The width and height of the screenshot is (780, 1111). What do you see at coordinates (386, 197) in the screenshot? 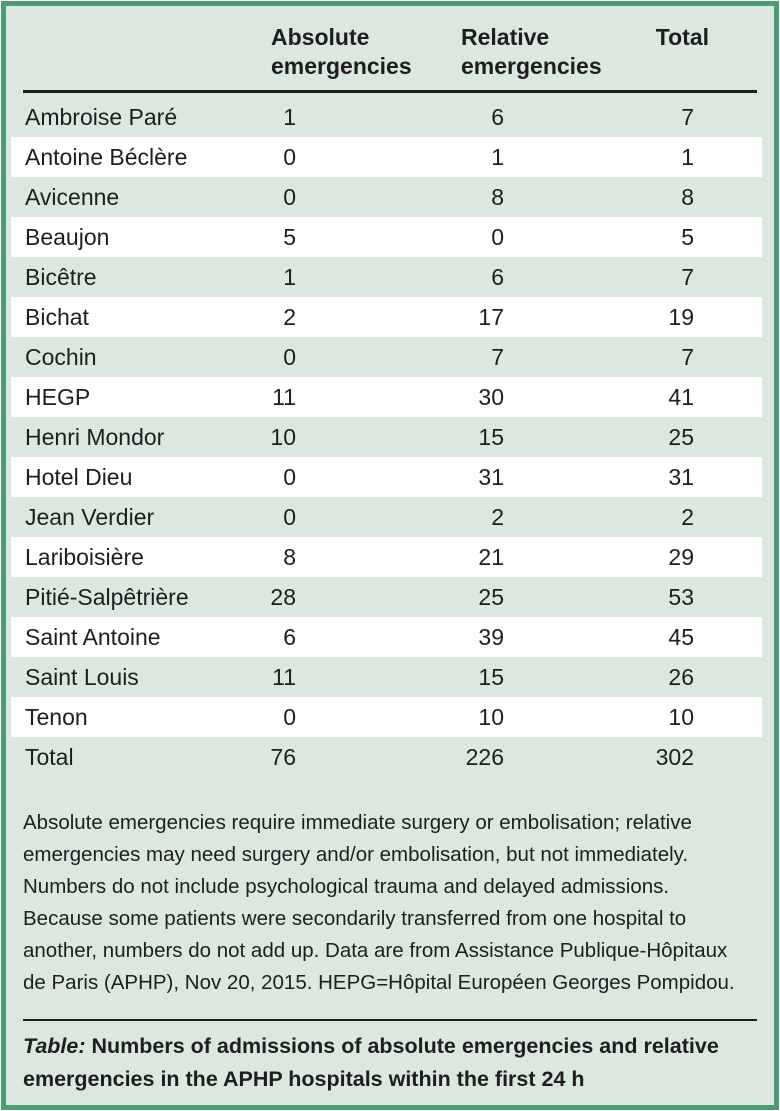
I see `table-row: Avicenne 0 8 8` at bounding box center [386, 197].